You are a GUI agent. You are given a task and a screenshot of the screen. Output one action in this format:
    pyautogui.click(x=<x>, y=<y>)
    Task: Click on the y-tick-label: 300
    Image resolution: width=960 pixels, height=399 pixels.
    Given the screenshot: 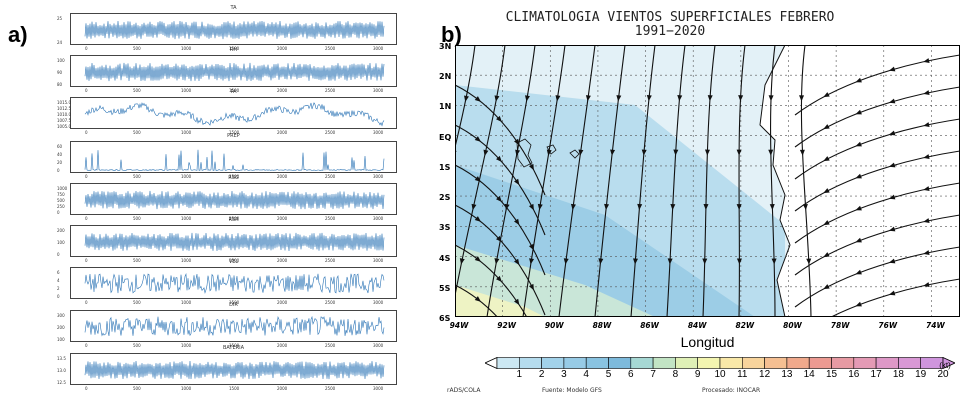 What is the action you would take?
    pyautogui.click(x=61, y=315)
    